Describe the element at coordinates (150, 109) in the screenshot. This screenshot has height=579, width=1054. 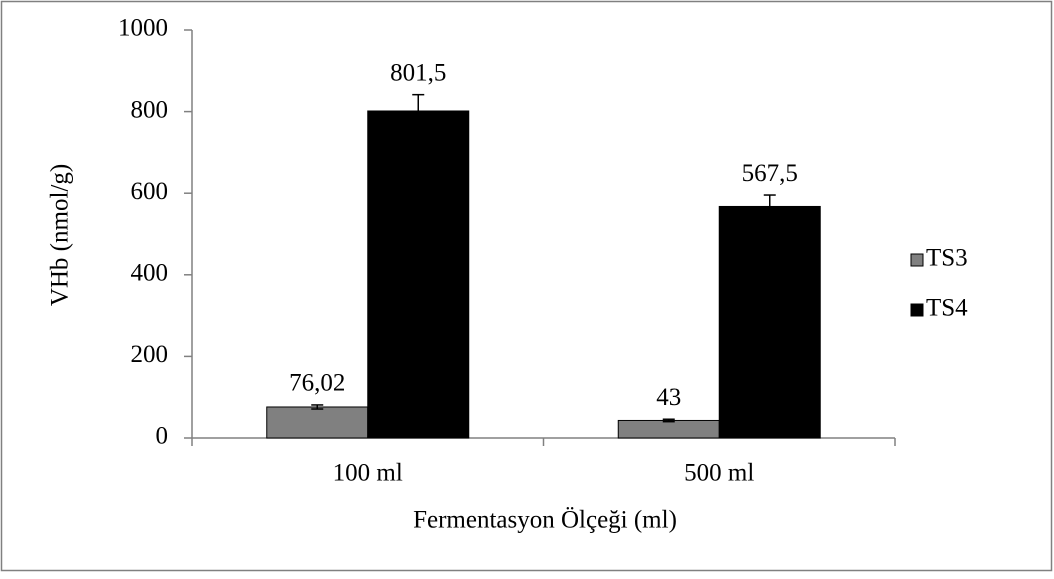
I see `y-tick-label: 800` at that location.